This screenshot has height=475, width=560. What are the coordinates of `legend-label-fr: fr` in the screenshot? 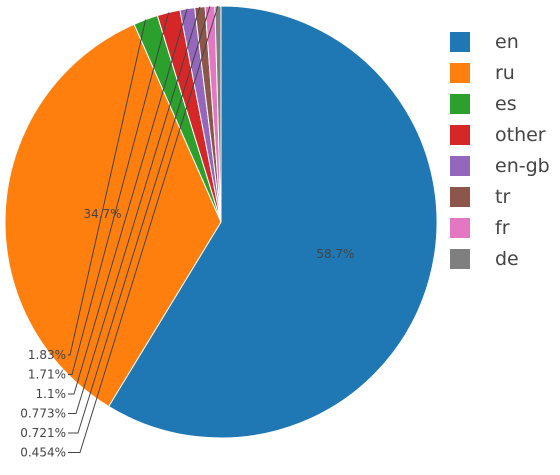 It's located at (502, 228).